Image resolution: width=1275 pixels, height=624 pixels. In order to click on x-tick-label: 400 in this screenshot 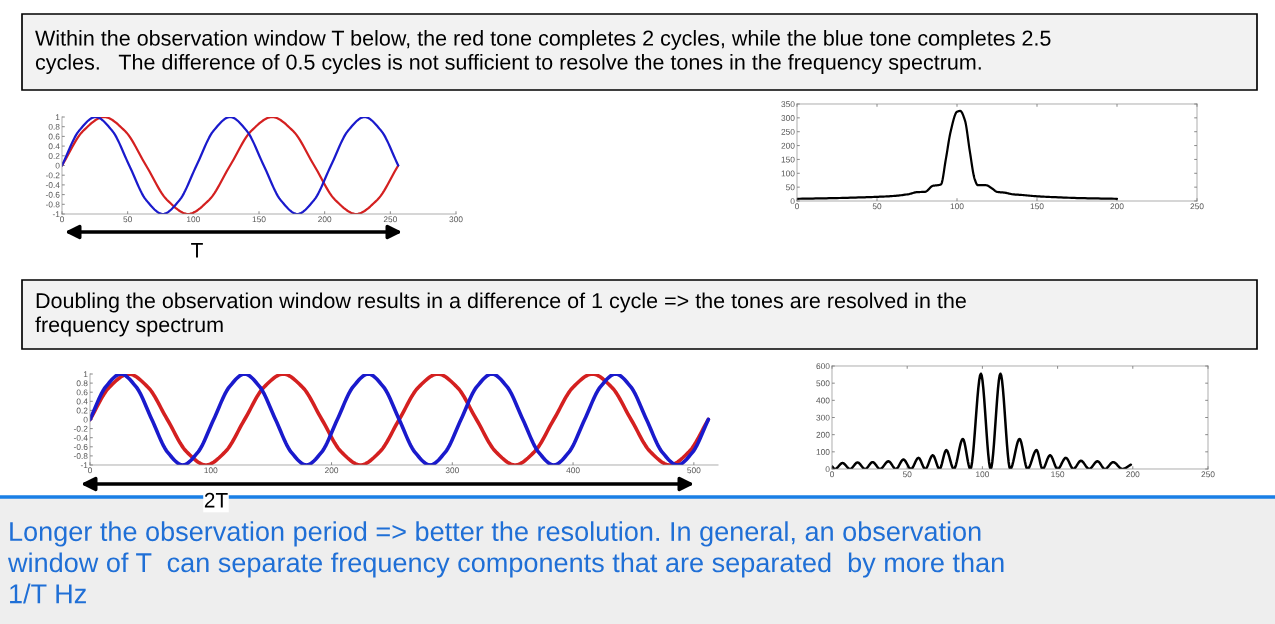, I will do `click(573, 470)`.